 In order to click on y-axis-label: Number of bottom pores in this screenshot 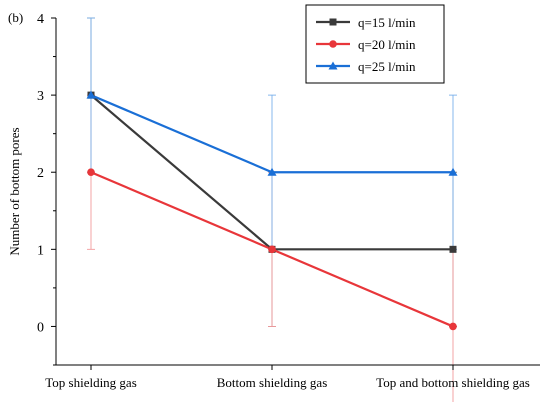, I will do `click(14, 191)`.